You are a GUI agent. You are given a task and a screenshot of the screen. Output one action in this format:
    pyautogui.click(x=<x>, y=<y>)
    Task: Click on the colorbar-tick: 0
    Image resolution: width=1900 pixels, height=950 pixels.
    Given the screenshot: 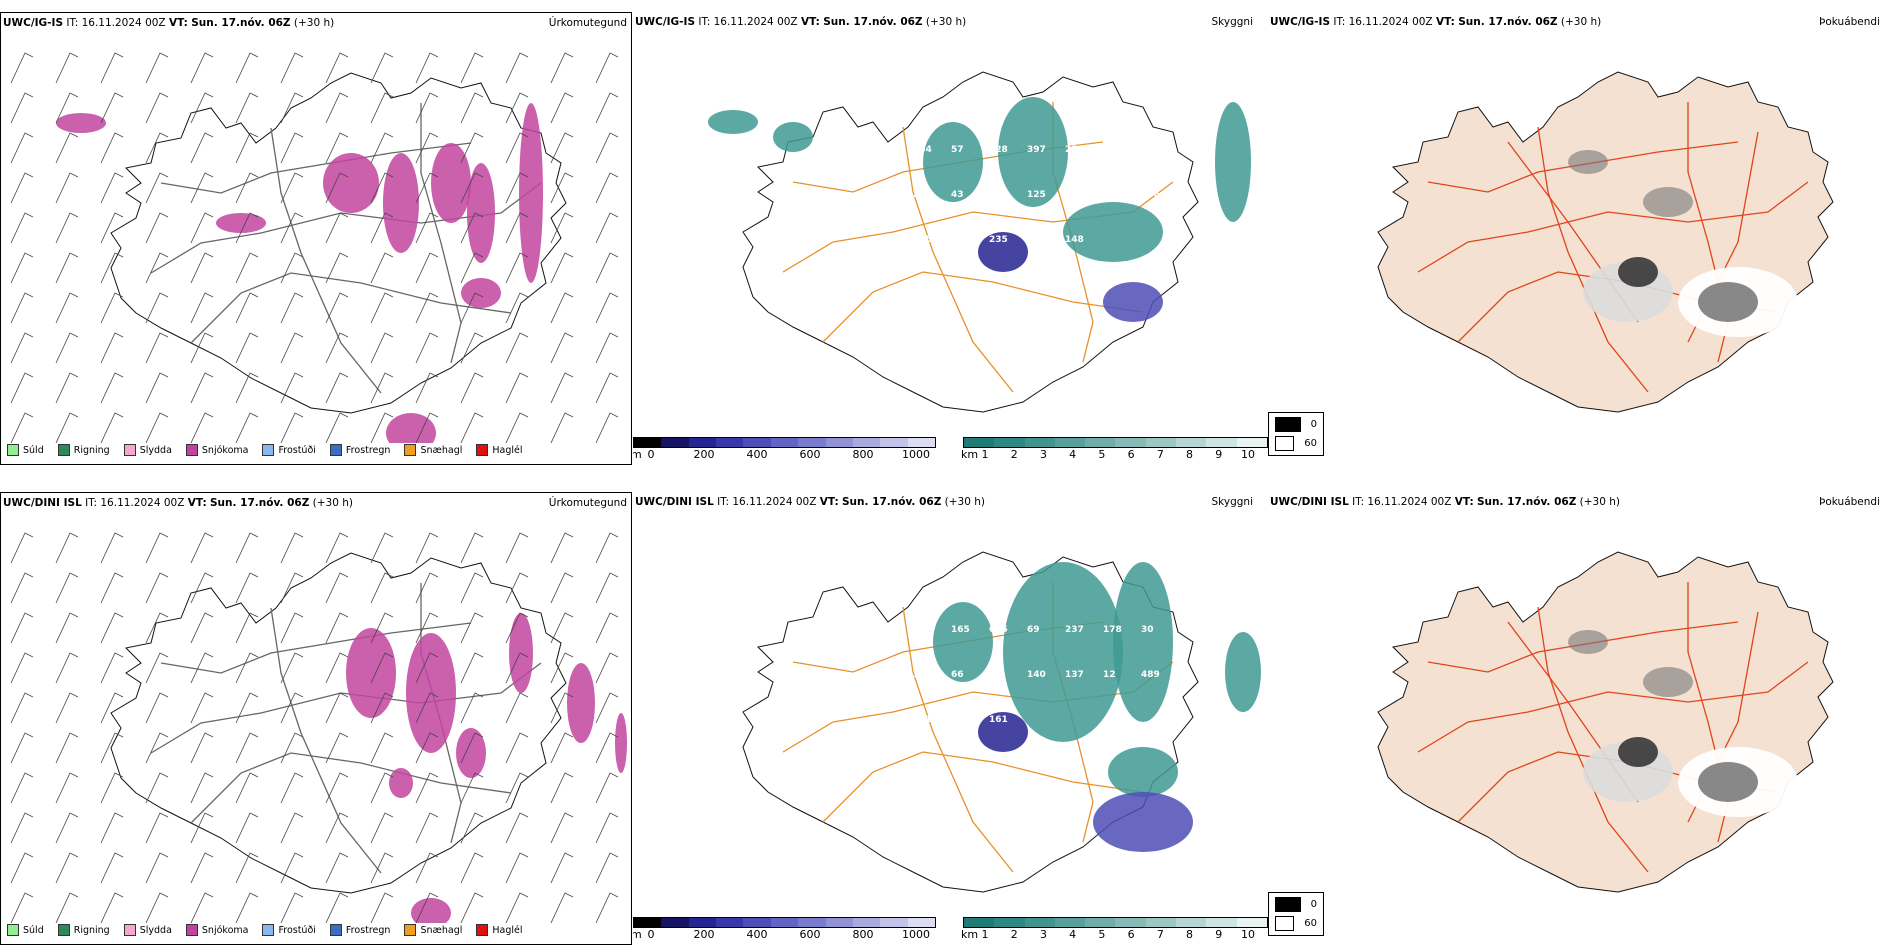 What is the action you would take?
    pyautogui.click(x=651, y=934)
    